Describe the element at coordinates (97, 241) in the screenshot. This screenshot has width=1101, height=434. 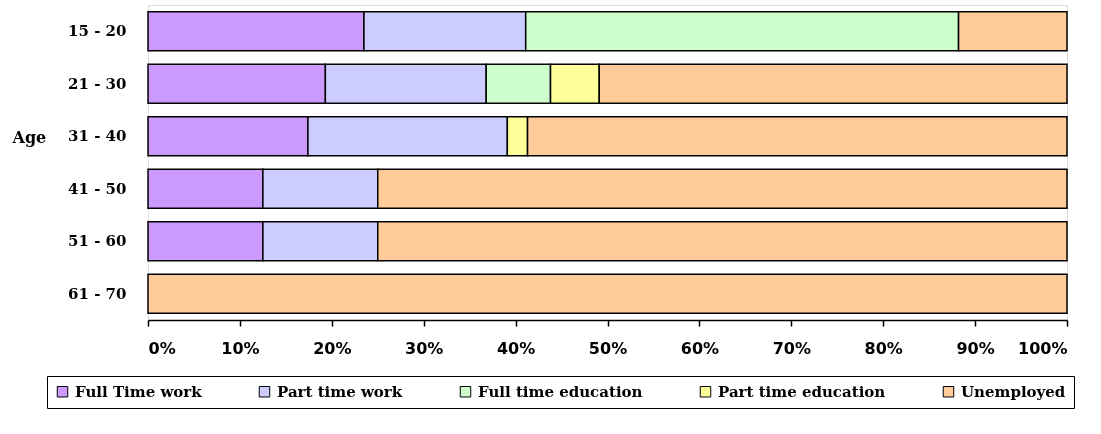
I see `y-tick-label: 51 - 60` at that location.